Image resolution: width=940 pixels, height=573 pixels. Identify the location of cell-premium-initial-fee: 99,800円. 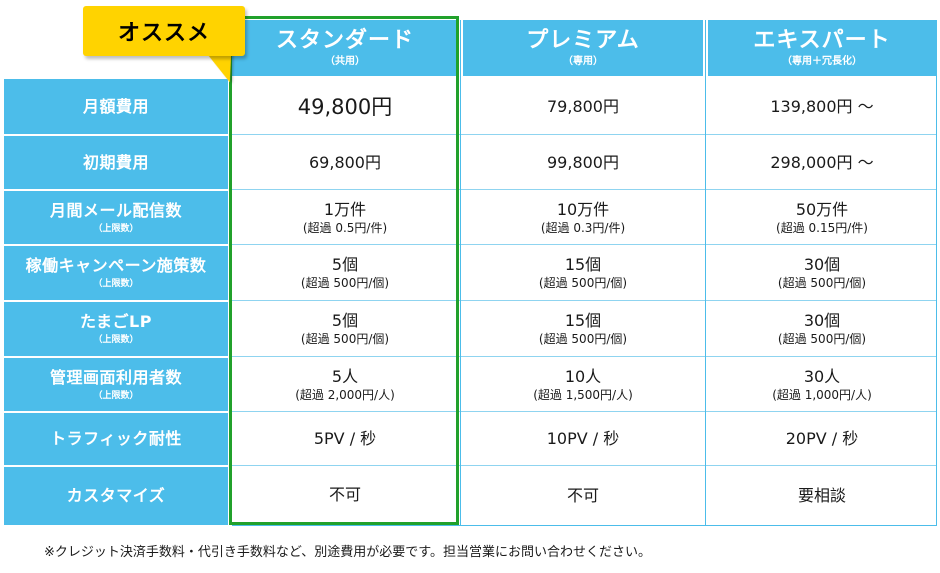
(583, 162).